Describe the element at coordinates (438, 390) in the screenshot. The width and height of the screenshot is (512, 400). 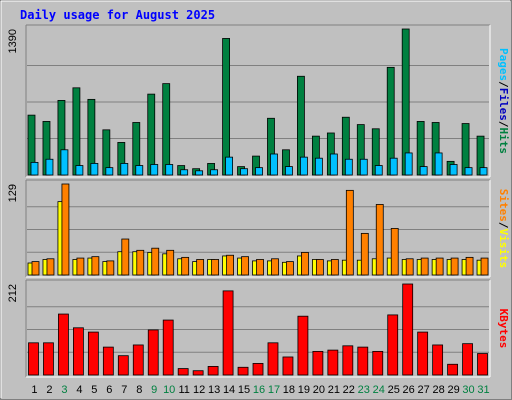
I see `x-tick-label-day-28: 28` at that location.